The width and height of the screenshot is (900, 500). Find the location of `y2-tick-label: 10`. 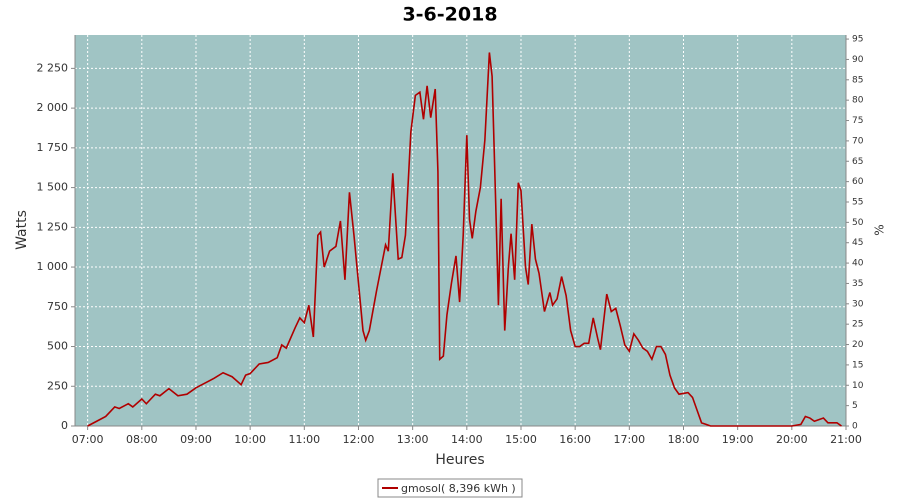

y2-tick-label: 10 is located at coordinates (858, 386).